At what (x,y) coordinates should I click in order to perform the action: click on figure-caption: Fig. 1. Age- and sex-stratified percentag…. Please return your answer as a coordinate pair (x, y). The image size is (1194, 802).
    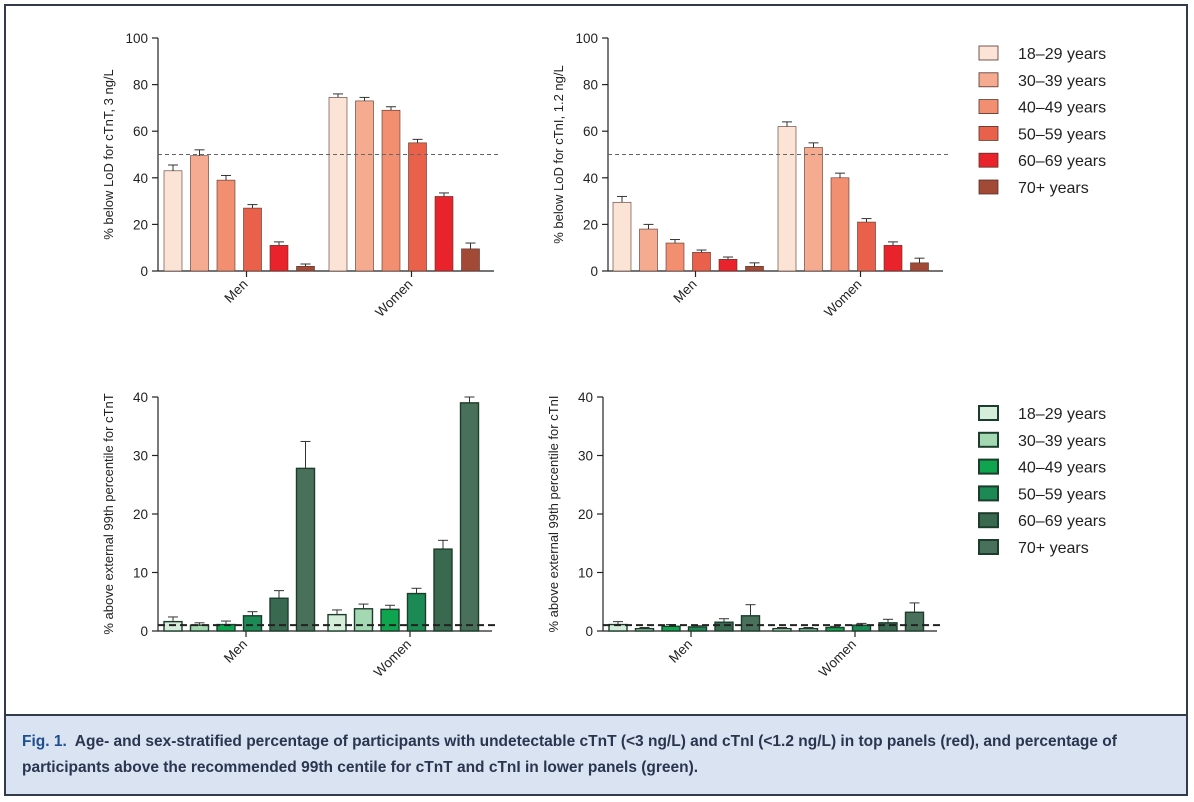
    Looking at the image, I should click on (597, 755).